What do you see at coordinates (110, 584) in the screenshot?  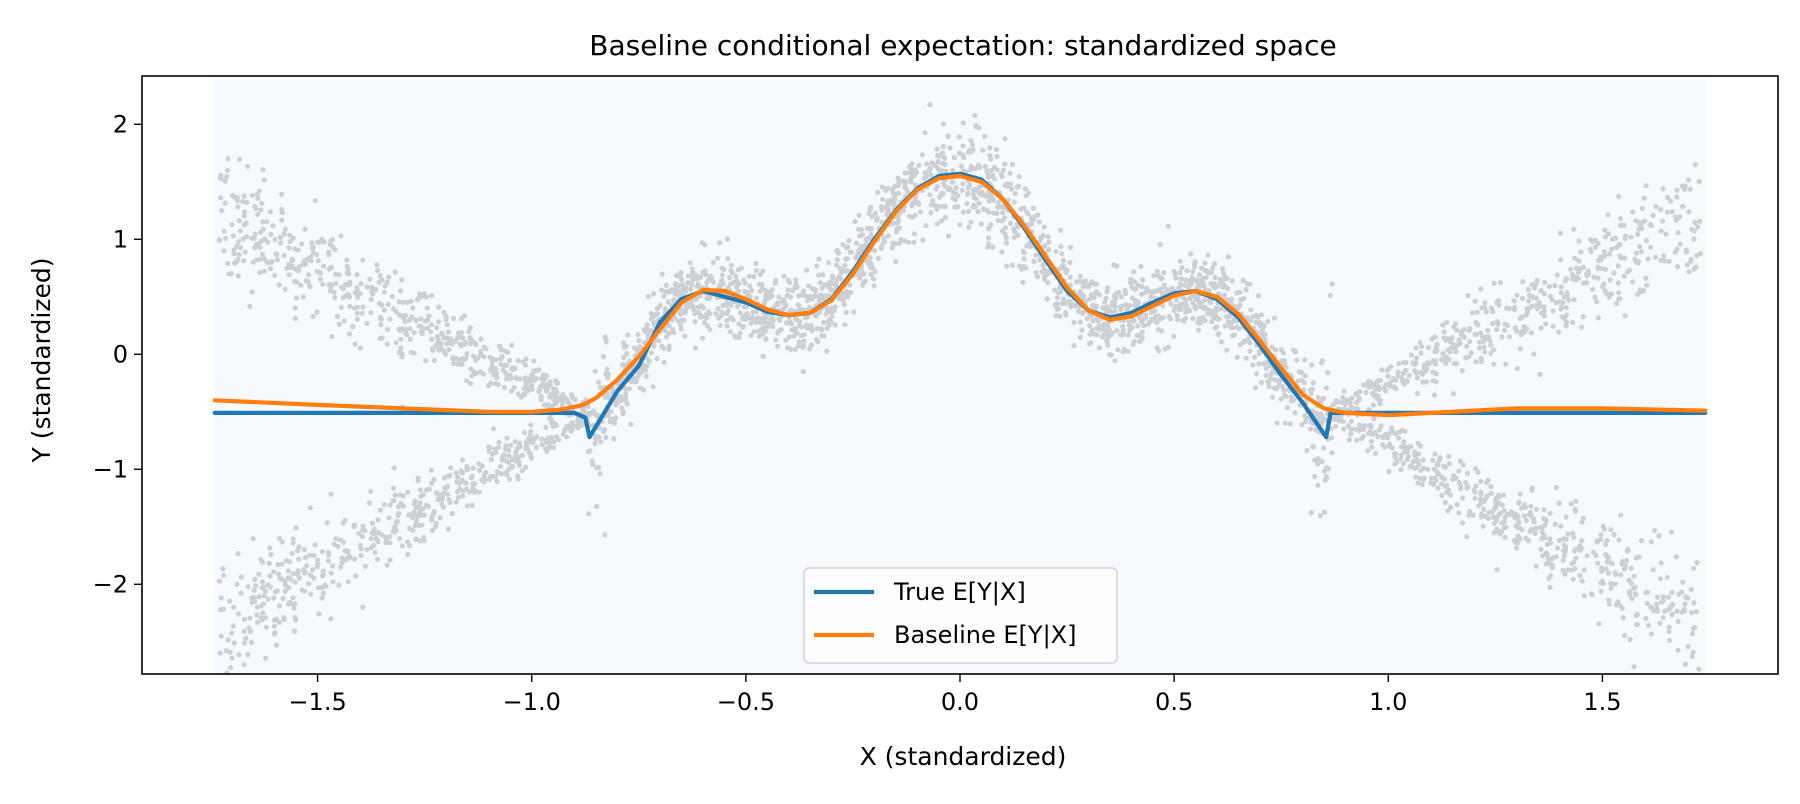 I see `y-tick-label: −2` at bounding box center [110, 584].